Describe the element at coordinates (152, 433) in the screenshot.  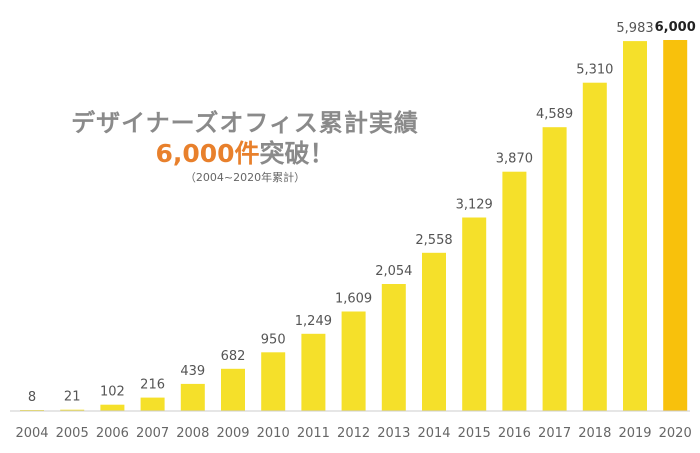
I see `x-tick-label-2007: 2007` at that location.